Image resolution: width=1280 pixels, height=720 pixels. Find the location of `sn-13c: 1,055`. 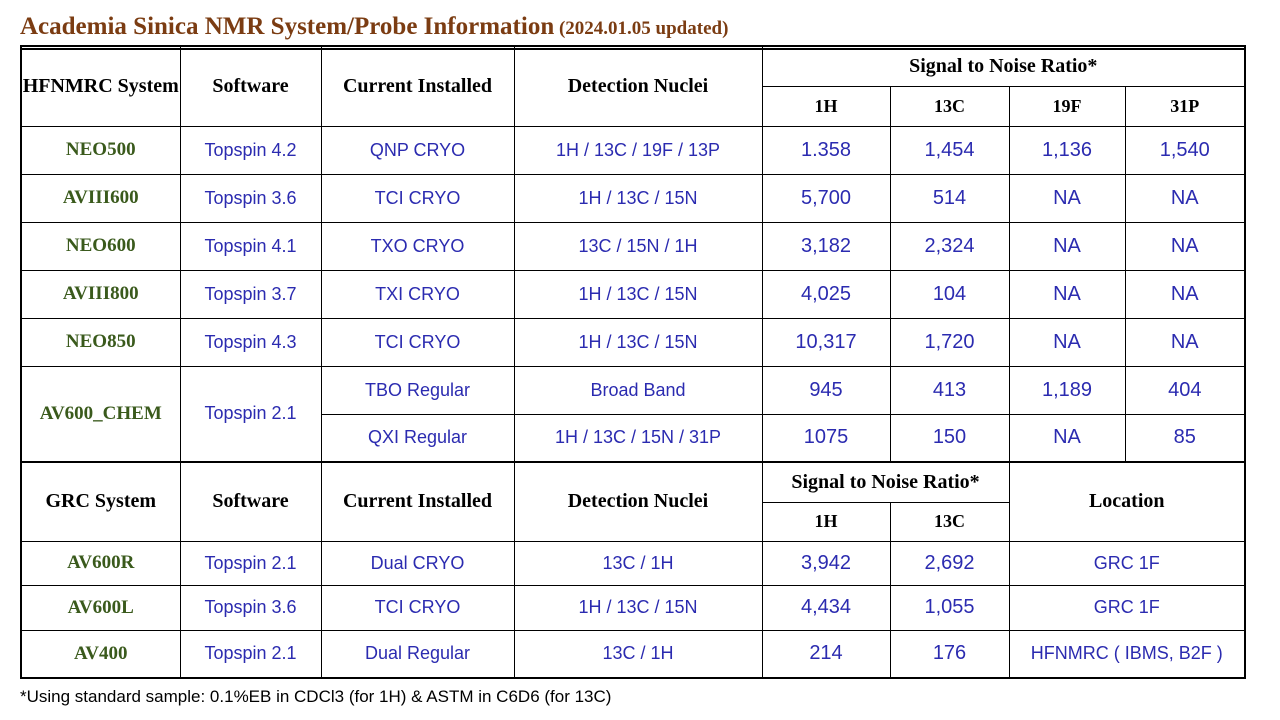

sn-13c: 1,055 is located at coordinates (949, 607).